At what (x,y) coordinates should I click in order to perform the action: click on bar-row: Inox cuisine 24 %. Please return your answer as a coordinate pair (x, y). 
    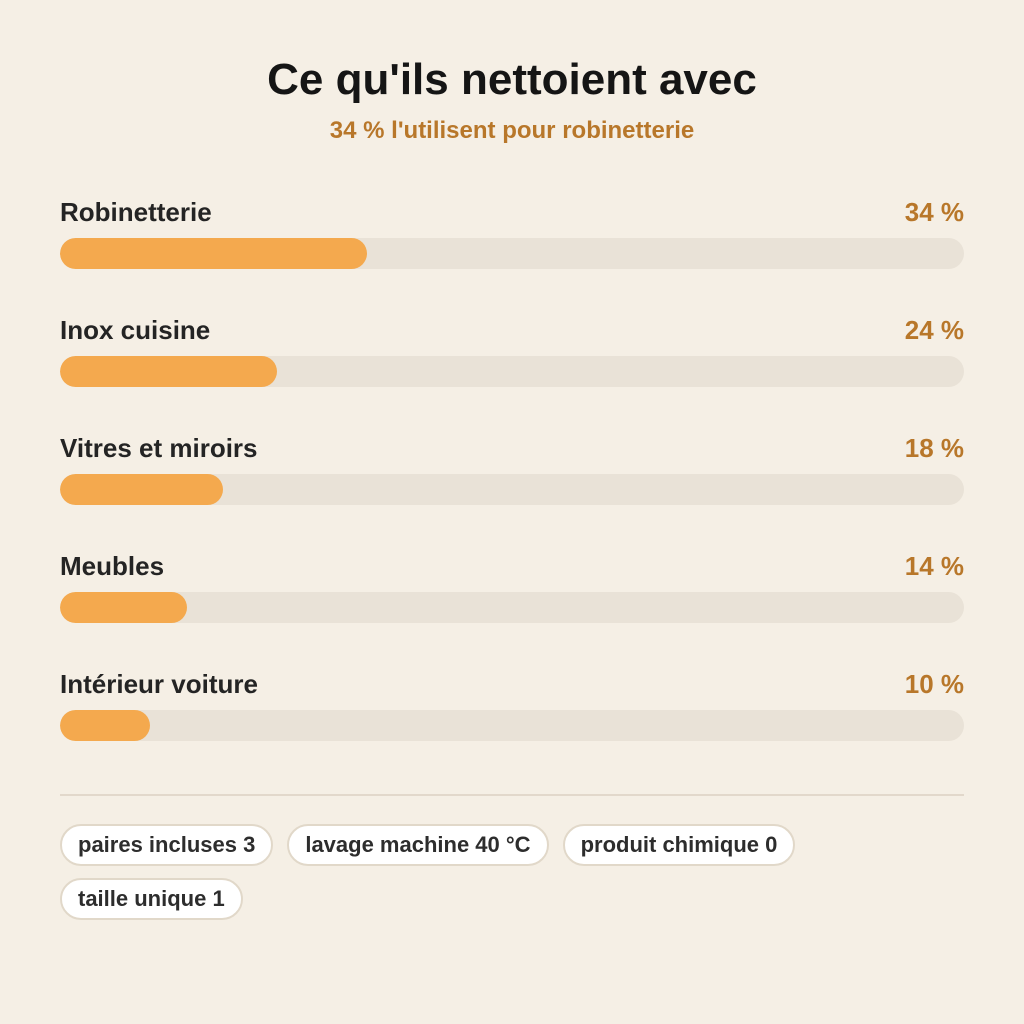
    Looking at the image, I should click on (512, 373).